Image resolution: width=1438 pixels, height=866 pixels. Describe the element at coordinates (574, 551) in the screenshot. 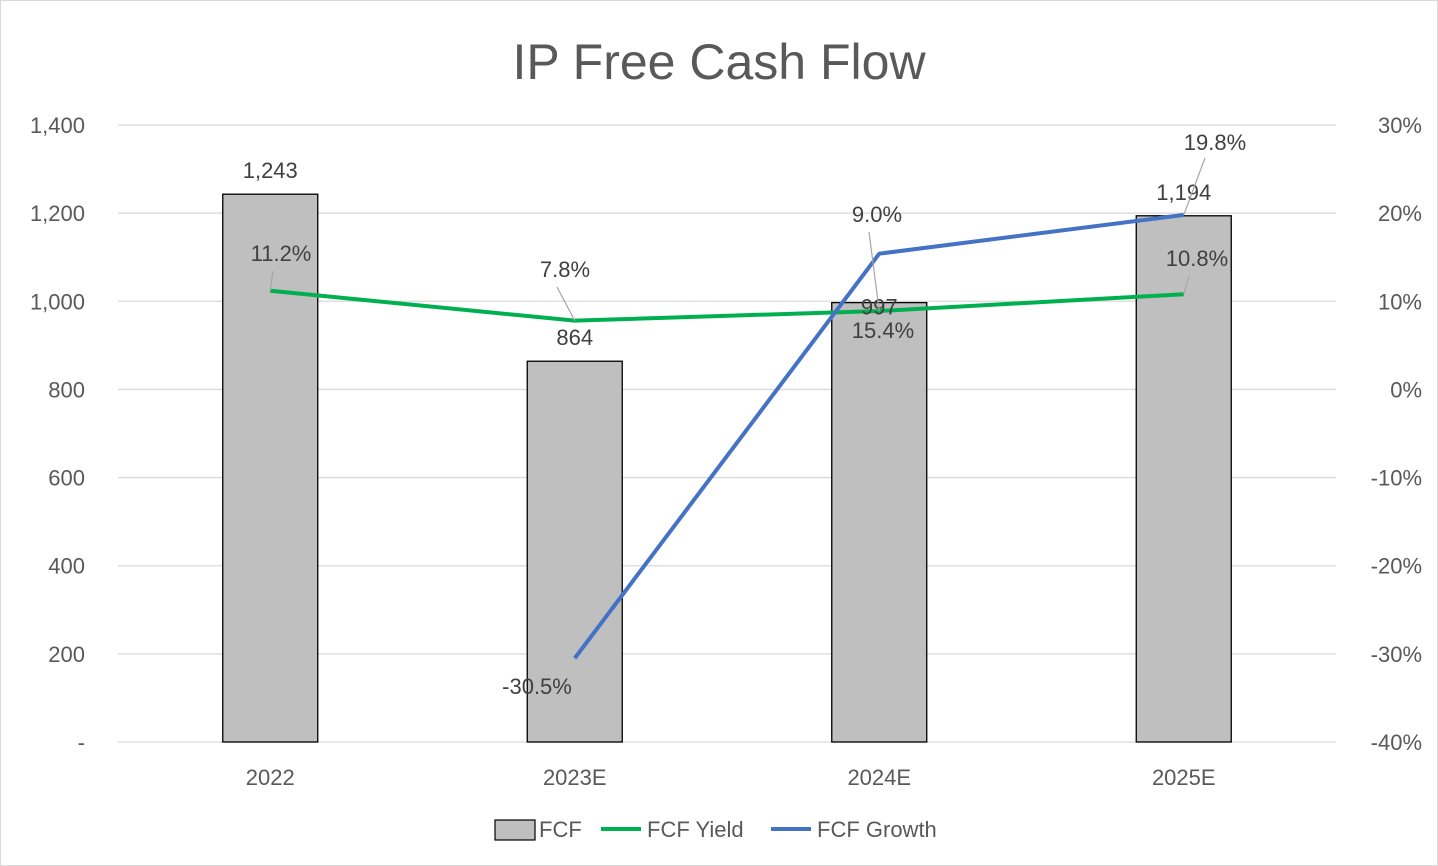

I see `fcf-bar-2023E` at that location.